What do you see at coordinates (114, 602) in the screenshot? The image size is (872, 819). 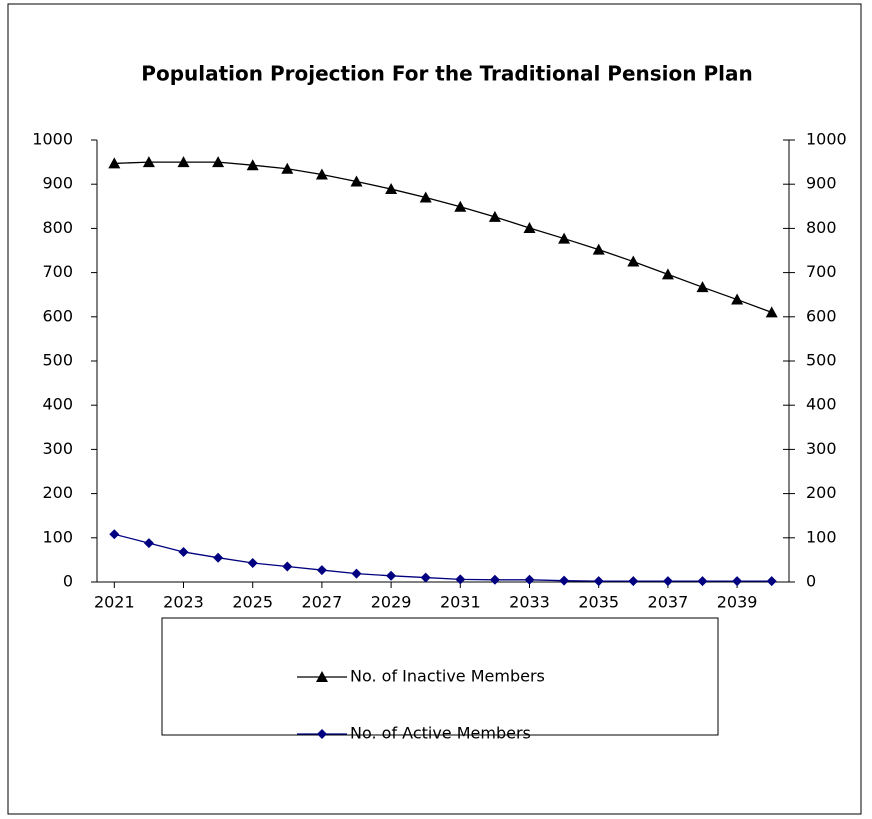 I see `x-tick-label: 2021` at bounding box center [114, 602].